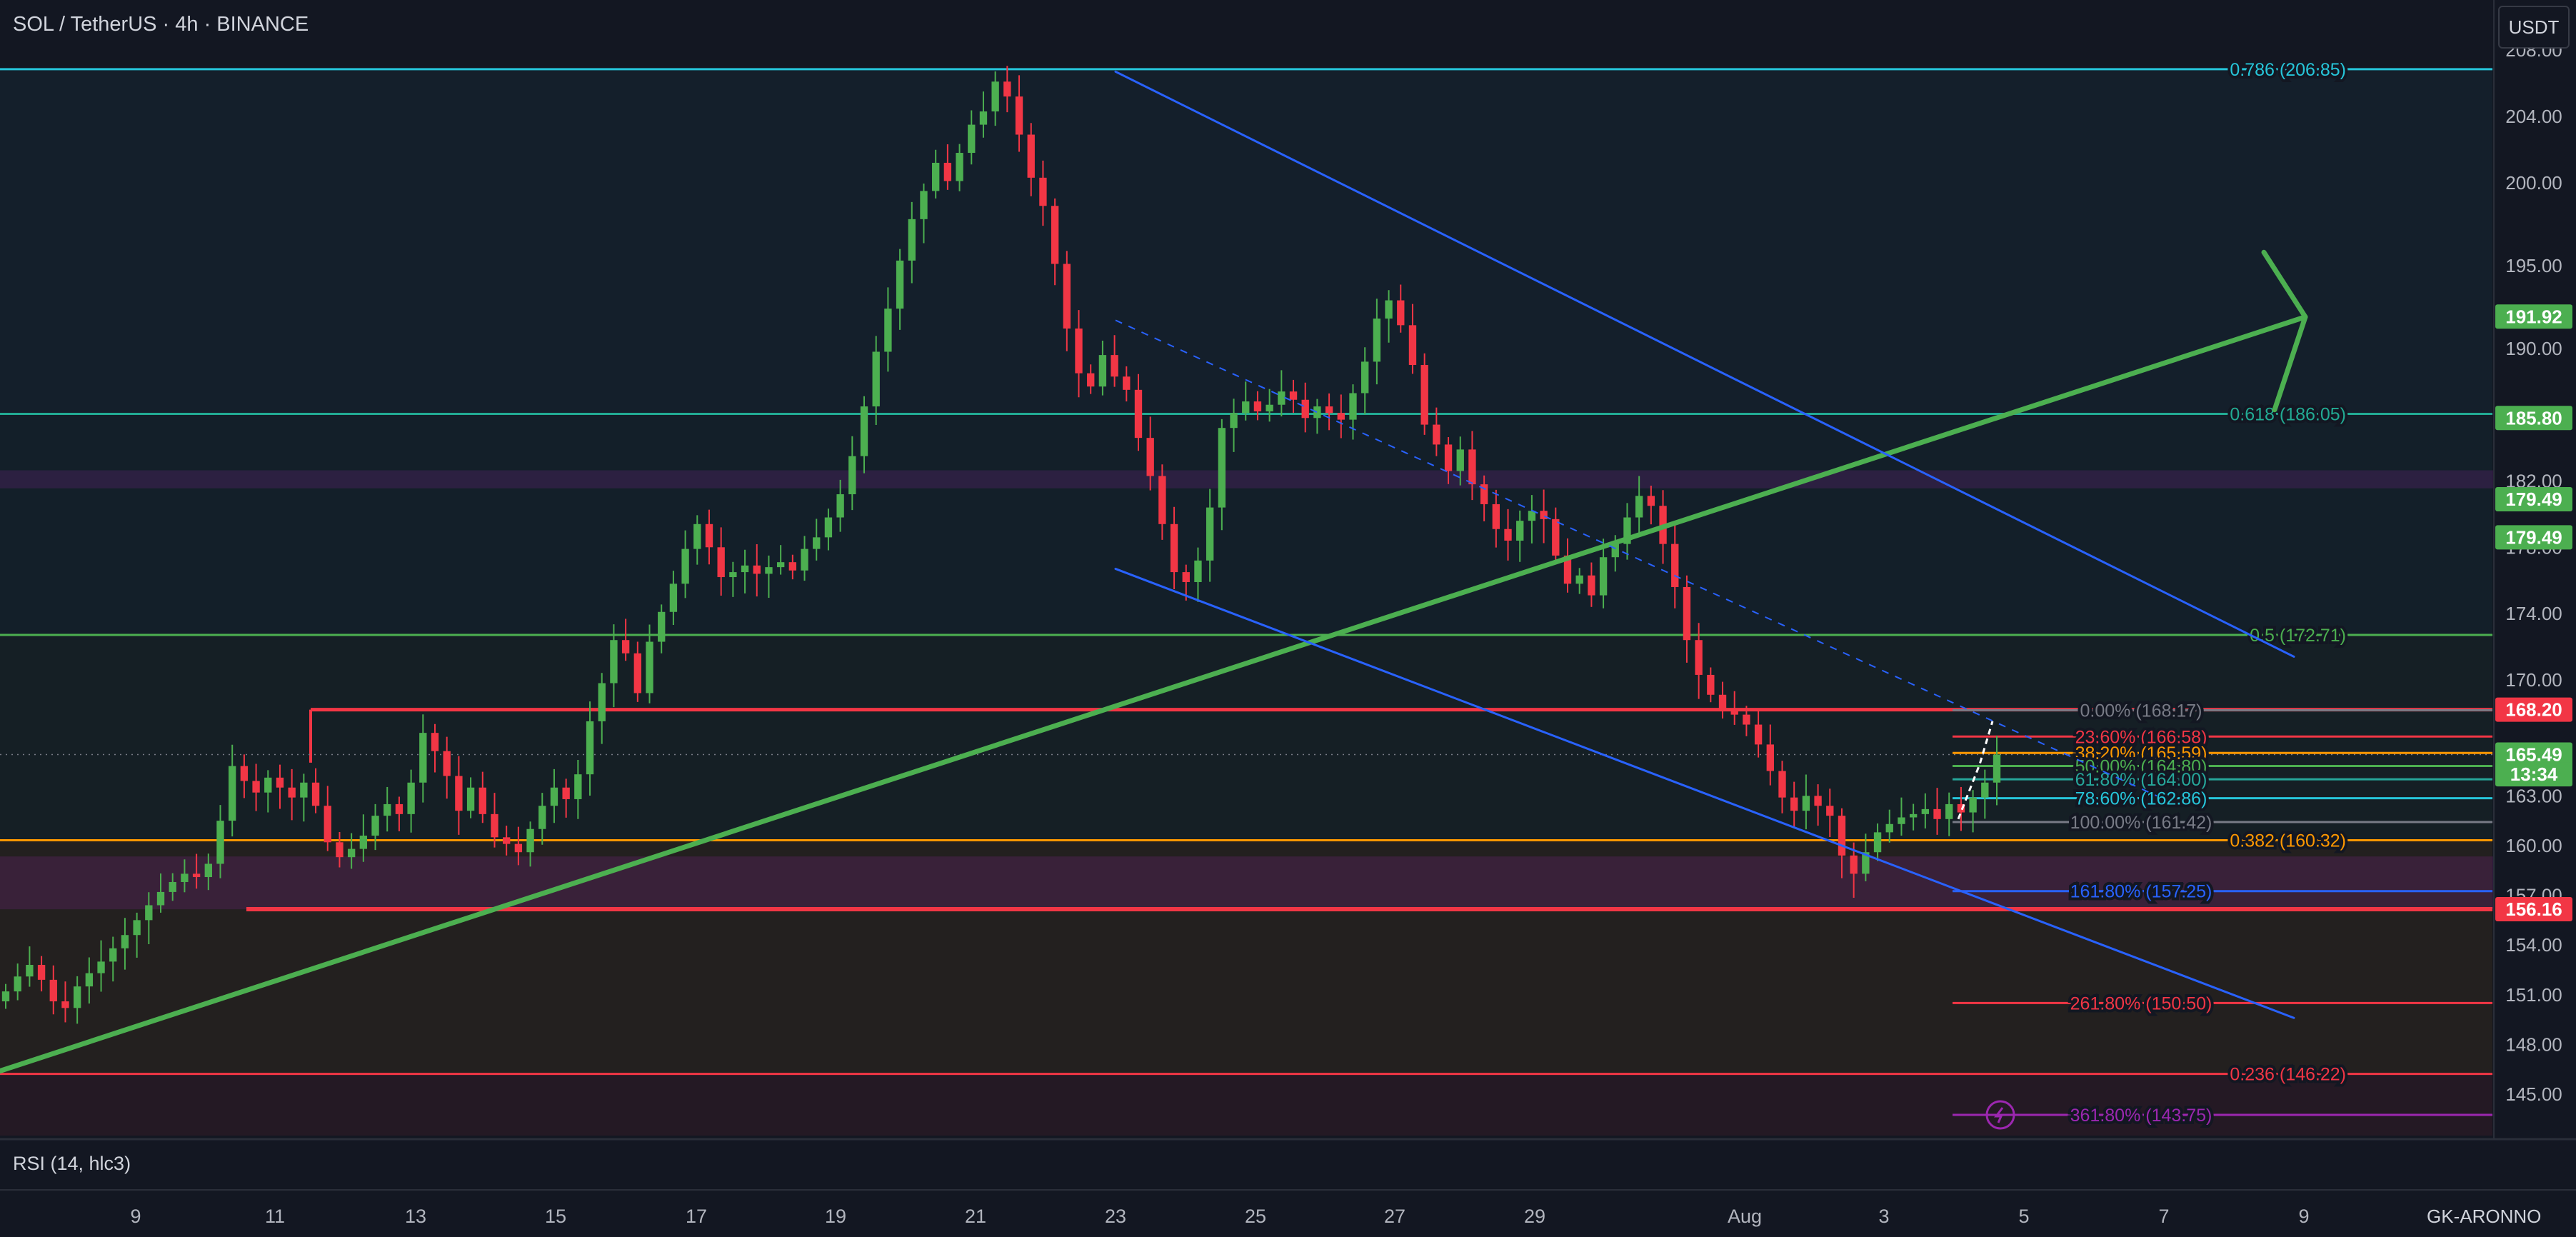  I want to click on price-tick-2: 200.00, so click(2533, 183).